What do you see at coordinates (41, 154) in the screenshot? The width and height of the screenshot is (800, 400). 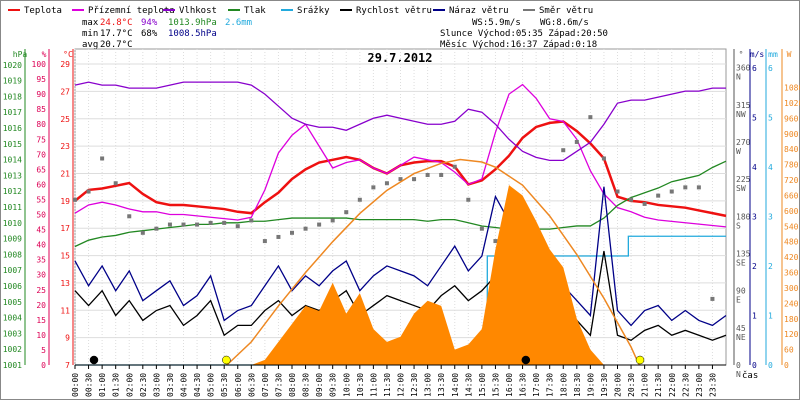 I see `axis-tick-pct: 70` at bounding box center [41, 154].